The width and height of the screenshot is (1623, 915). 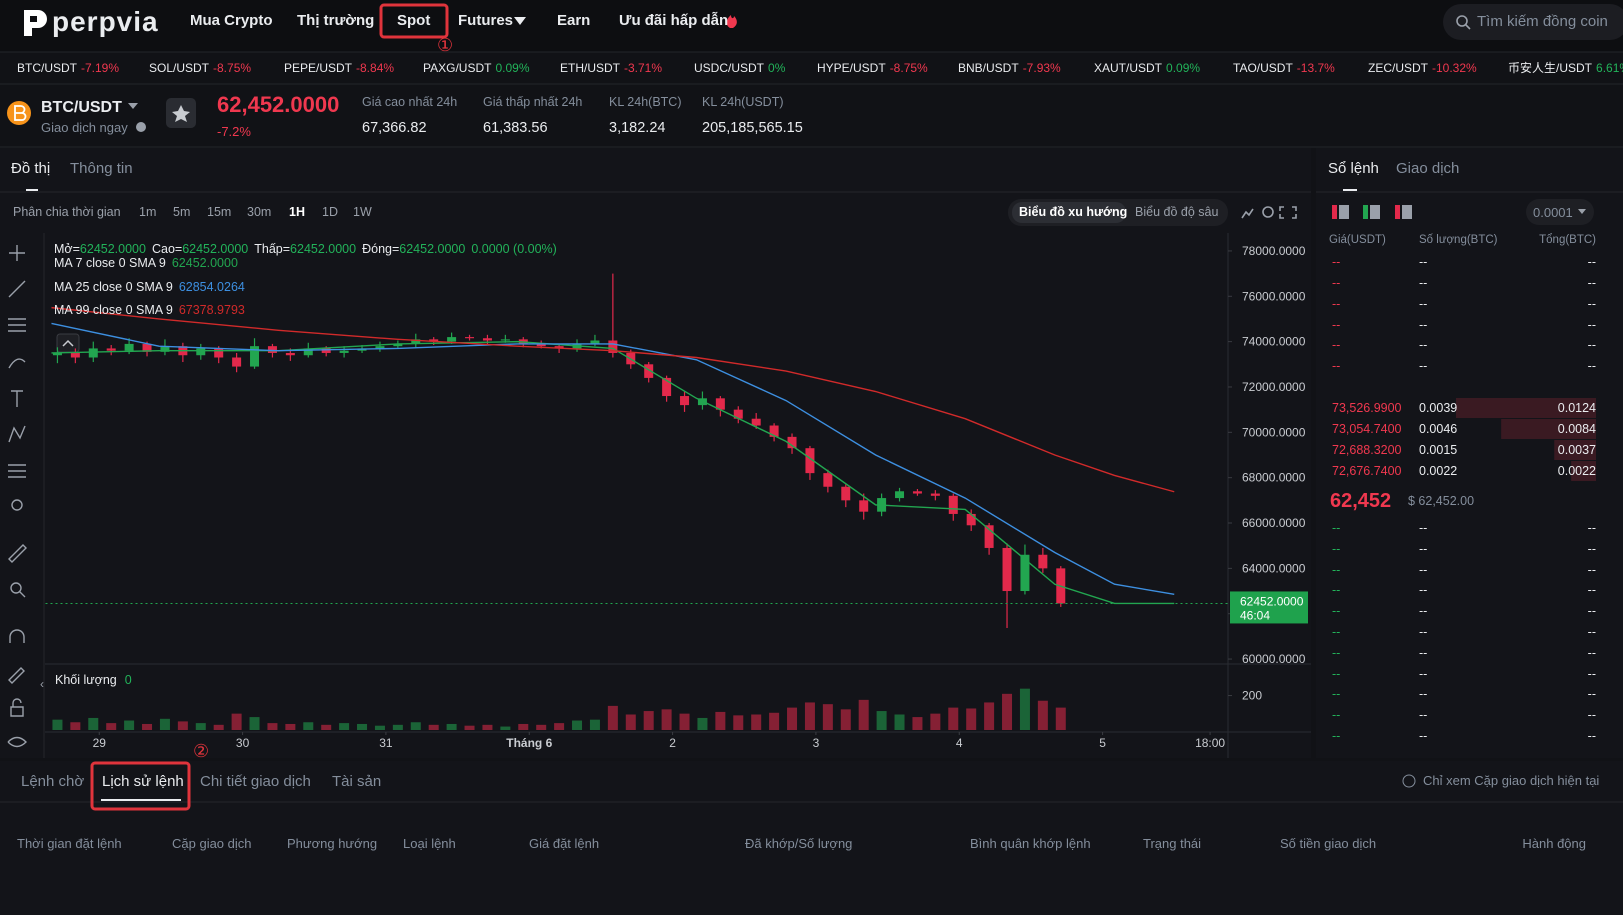 I want to click on depth-icons, so click(x=1372, y=212).